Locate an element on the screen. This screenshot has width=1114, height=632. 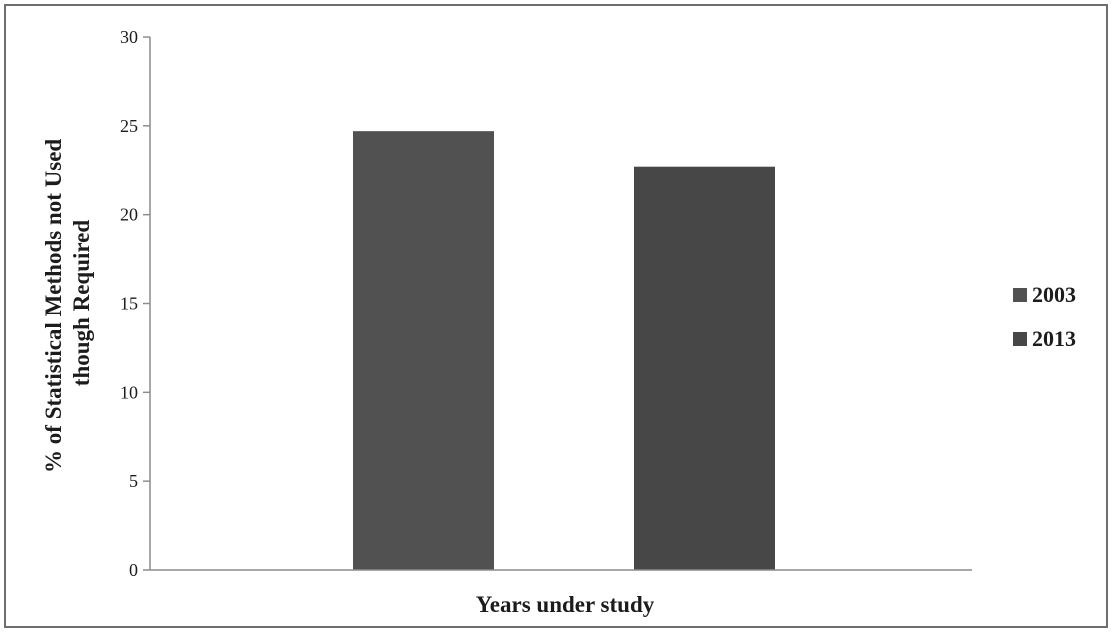
bar-2003 is located at coordinates (423, 350).